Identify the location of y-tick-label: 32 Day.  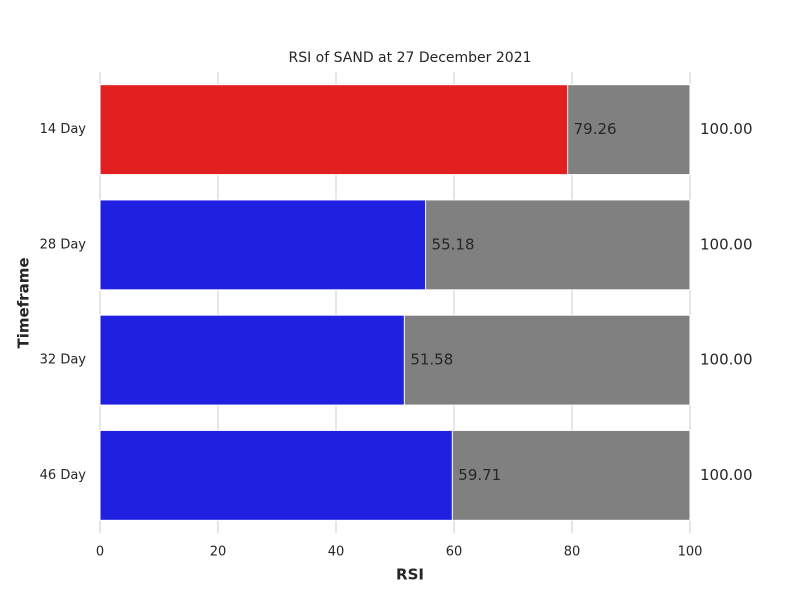
(63, 360).